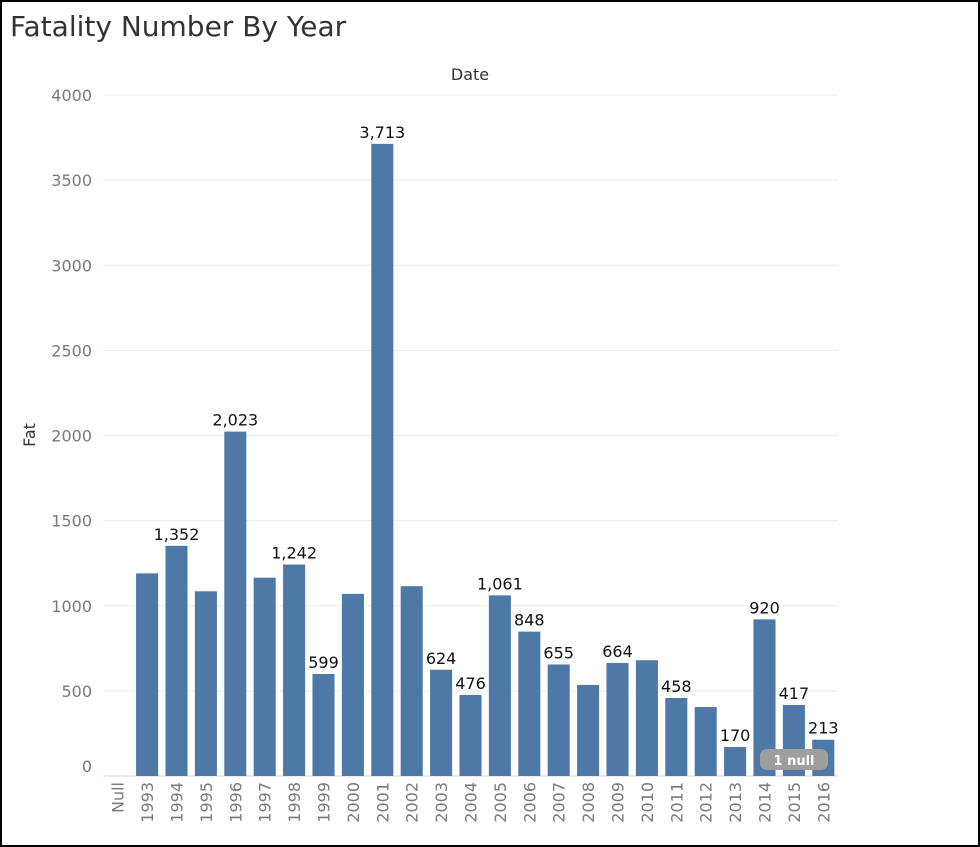 This screenshot has height=847, width=980. Describe the element at coordinates (765, 802) in the screenshot. I see `x-tick-label-2014: 2014` at that location.